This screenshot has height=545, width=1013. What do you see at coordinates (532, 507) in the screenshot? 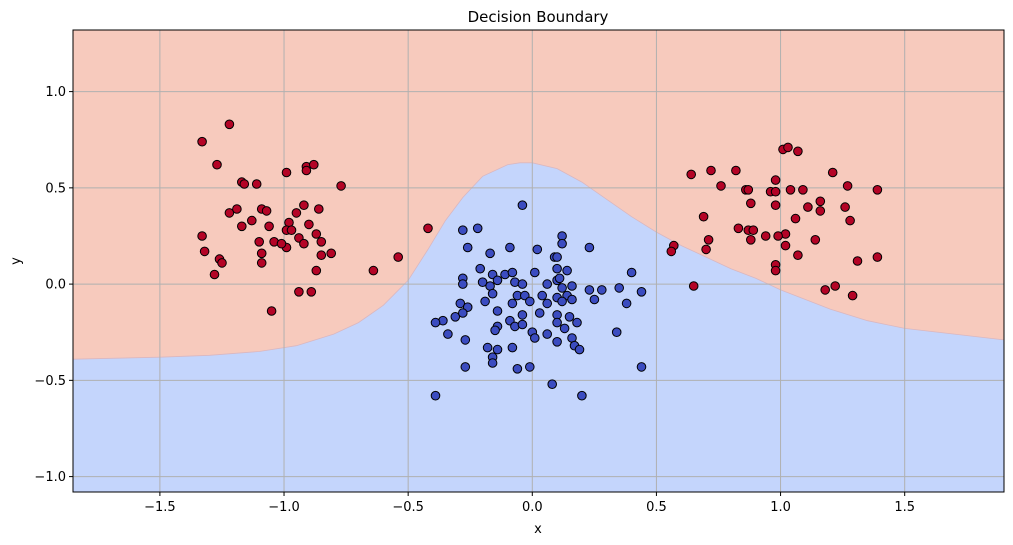
I see `x-tick-label-3: 0.0` at bounding box center [532, 507].